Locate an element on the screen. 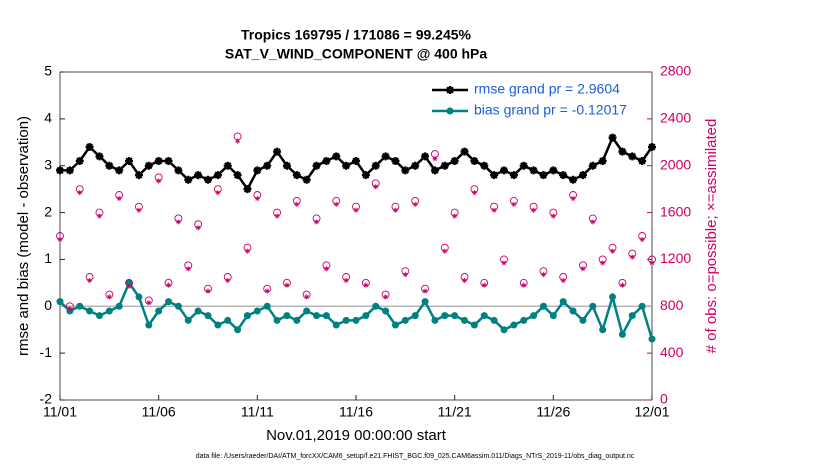  y2-tick-label: 800 is located at coordinates (672, 305).